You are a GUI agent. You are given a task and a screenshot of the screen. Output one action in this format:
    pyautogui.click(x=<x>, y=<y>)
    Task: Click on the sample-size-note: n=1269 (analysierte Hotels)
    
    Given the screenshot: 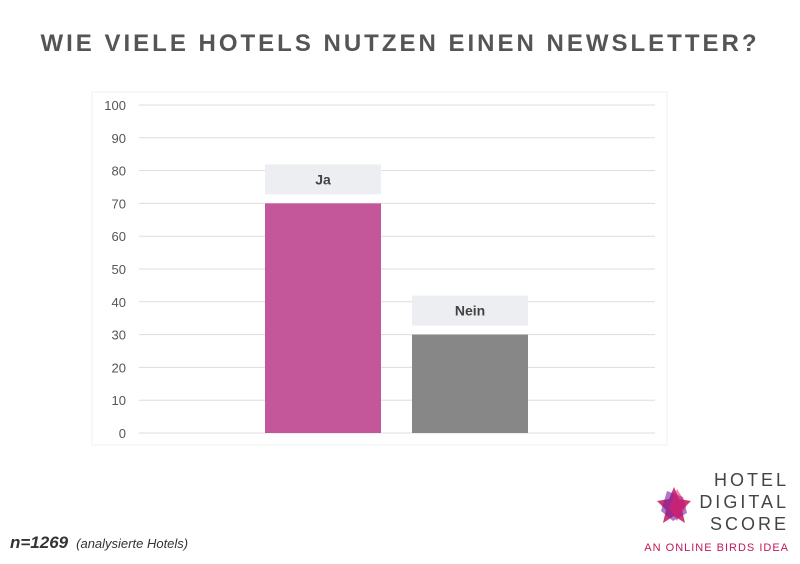 What is the action you would take?
    pyautogui.click(x=99, y=543)
    